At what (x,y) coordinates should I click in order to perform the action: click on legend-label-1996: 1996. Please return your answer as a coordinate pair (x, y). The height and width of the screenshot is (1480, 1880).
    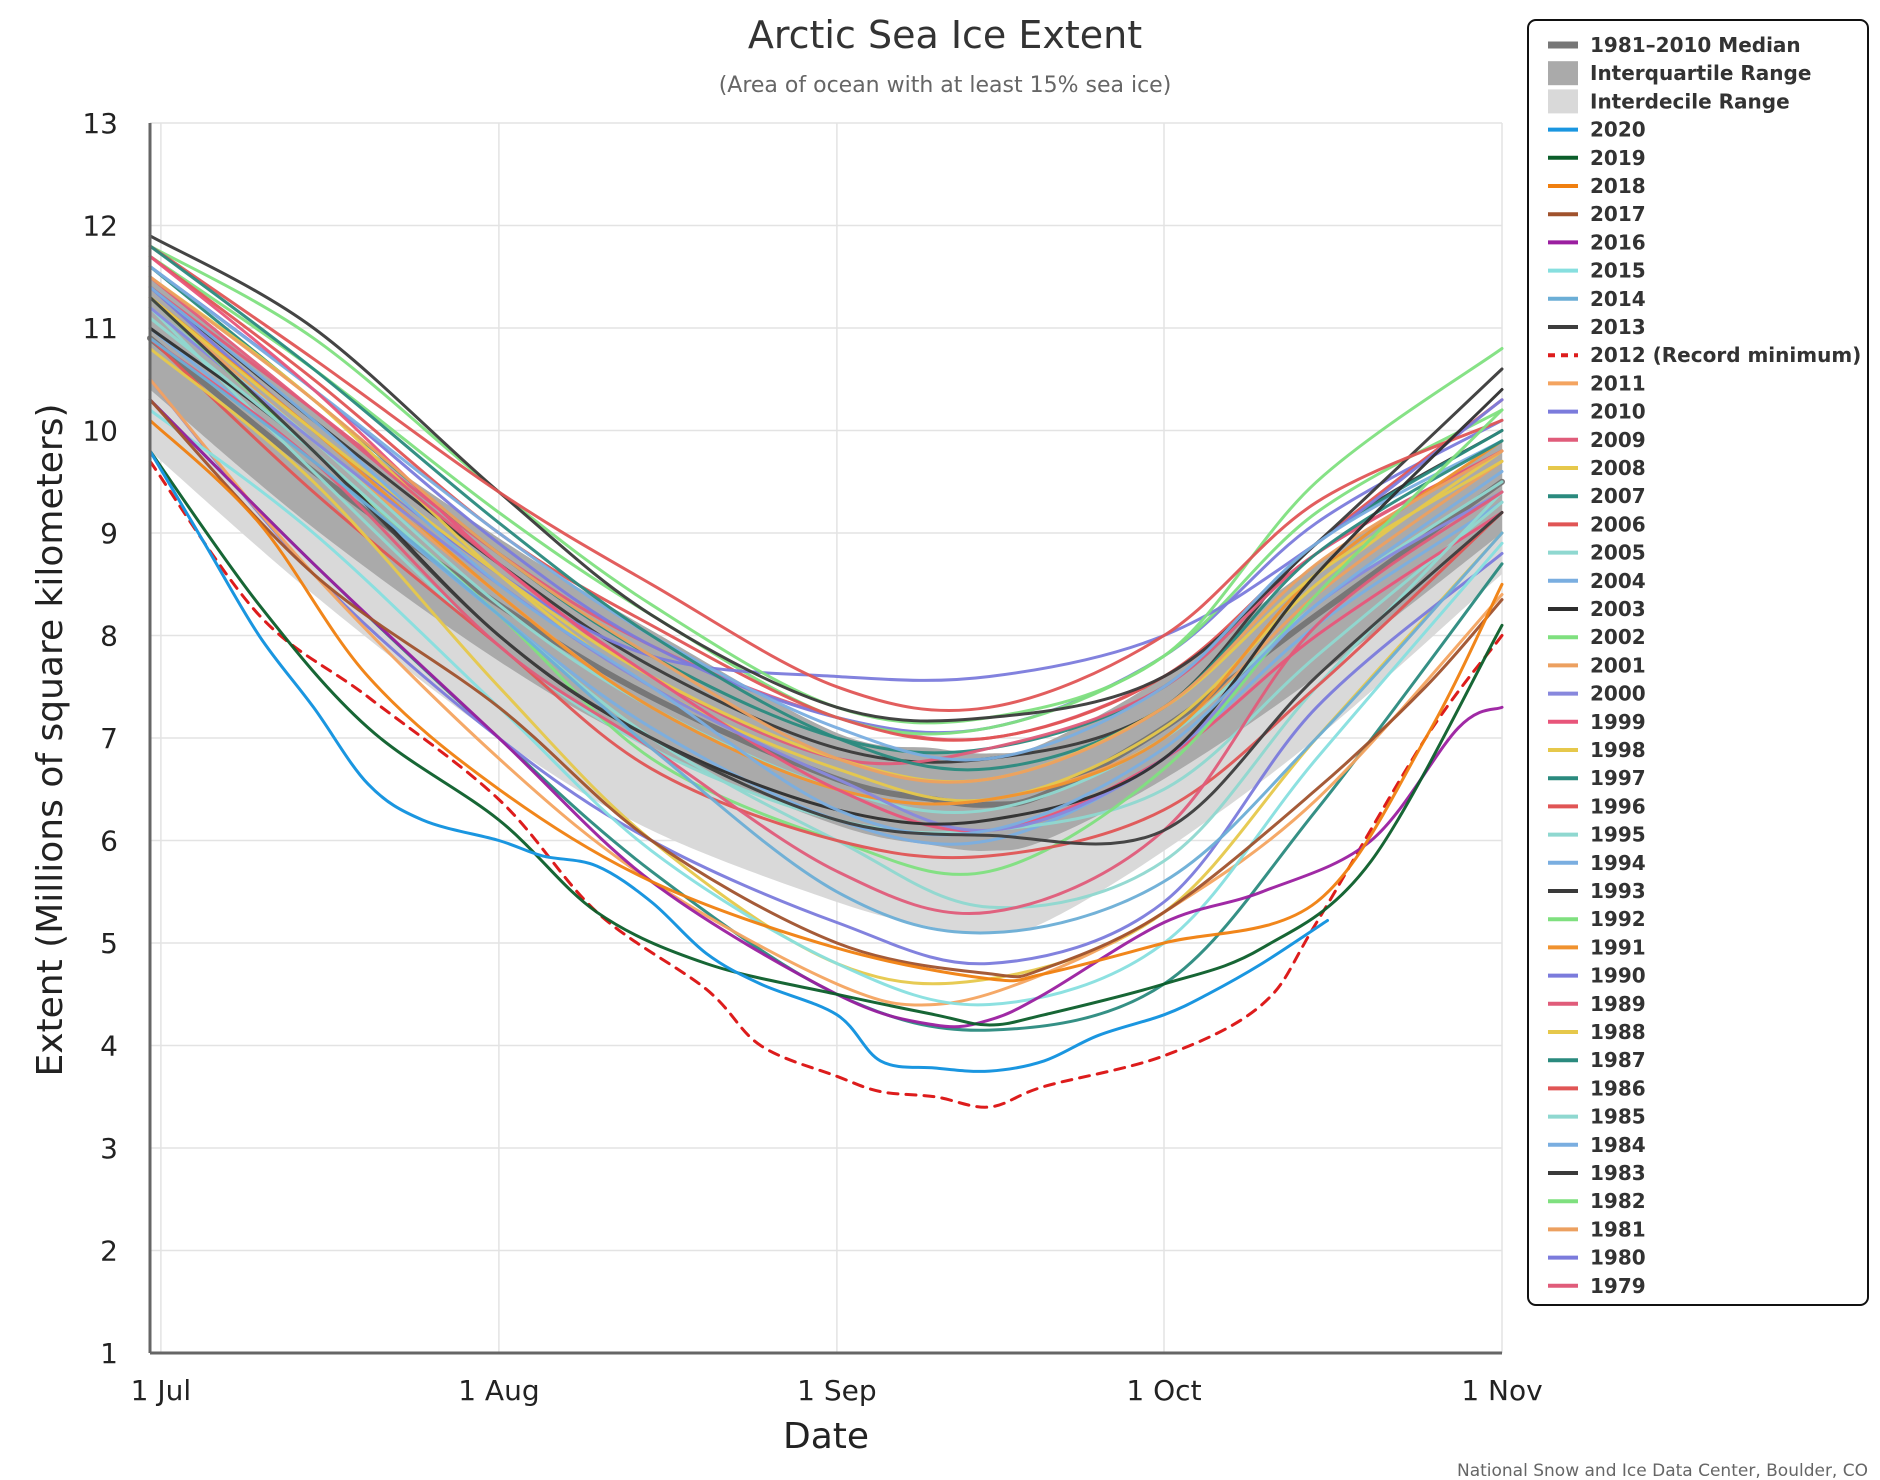
    Looking at the image, I should click on (1618, 806).